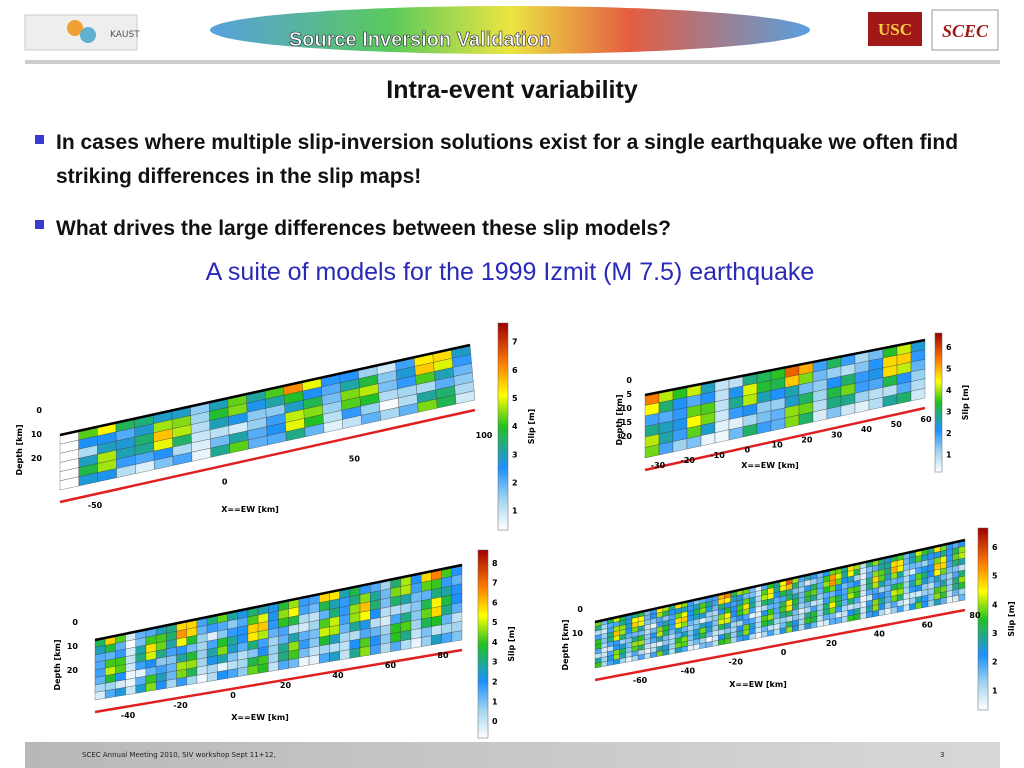 This screenshot has width=1024, height=768. What do you see at coordinates (515, 342) in the screenshot?
I see `colorbar-tick-label: 7` at bounding box center [515, 342].